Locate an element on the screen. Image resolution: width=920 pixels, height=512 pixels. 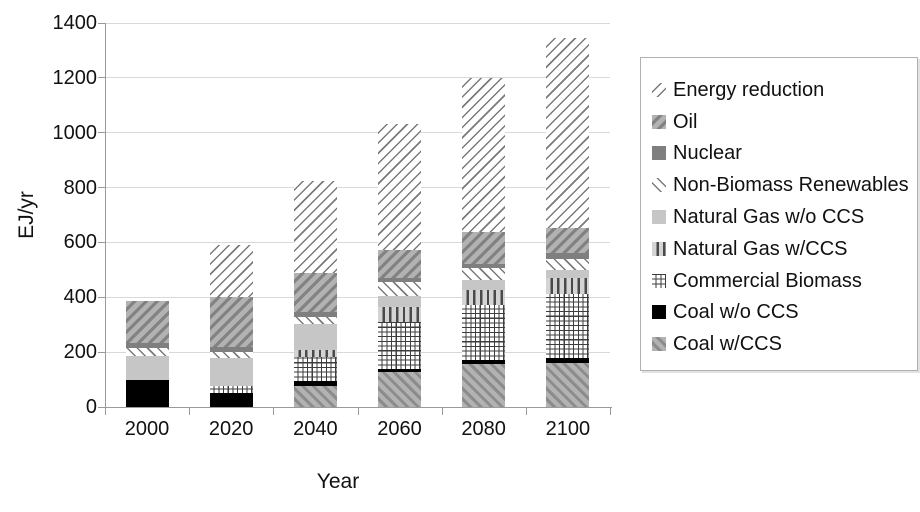
legend-item: Natural Gas w/o CCS is located at coordinates (779, 217).